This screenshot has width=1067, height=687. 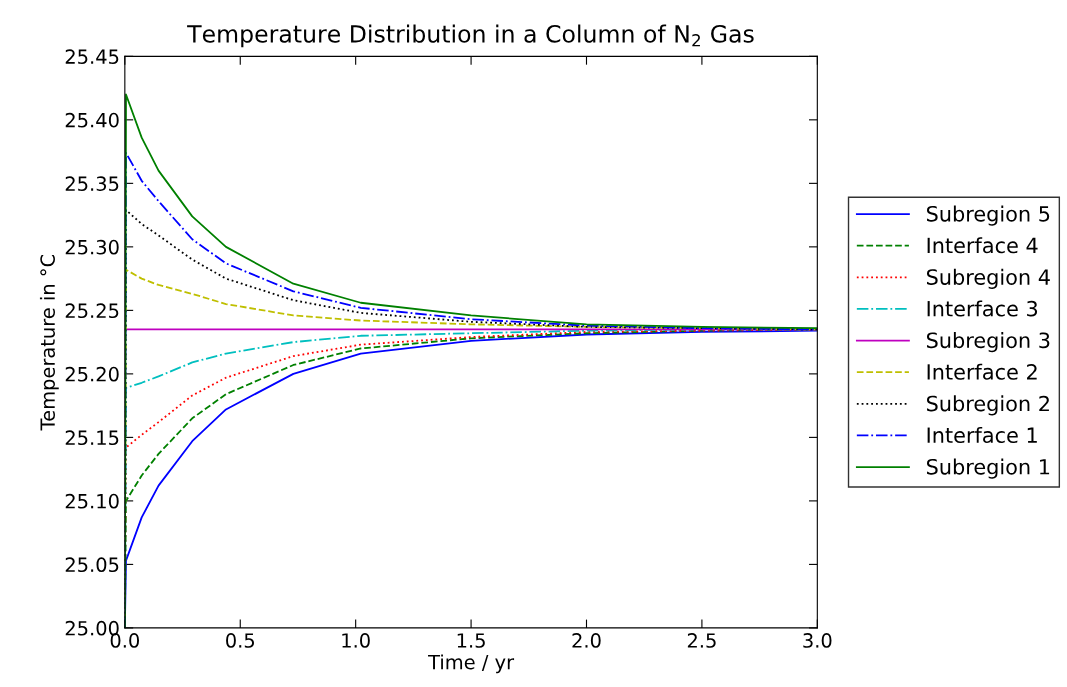 What do you see at coordinates (988, 342) in the screenshot?
I see `legend-label: Subregion 3` at bounding box center [988, 342].